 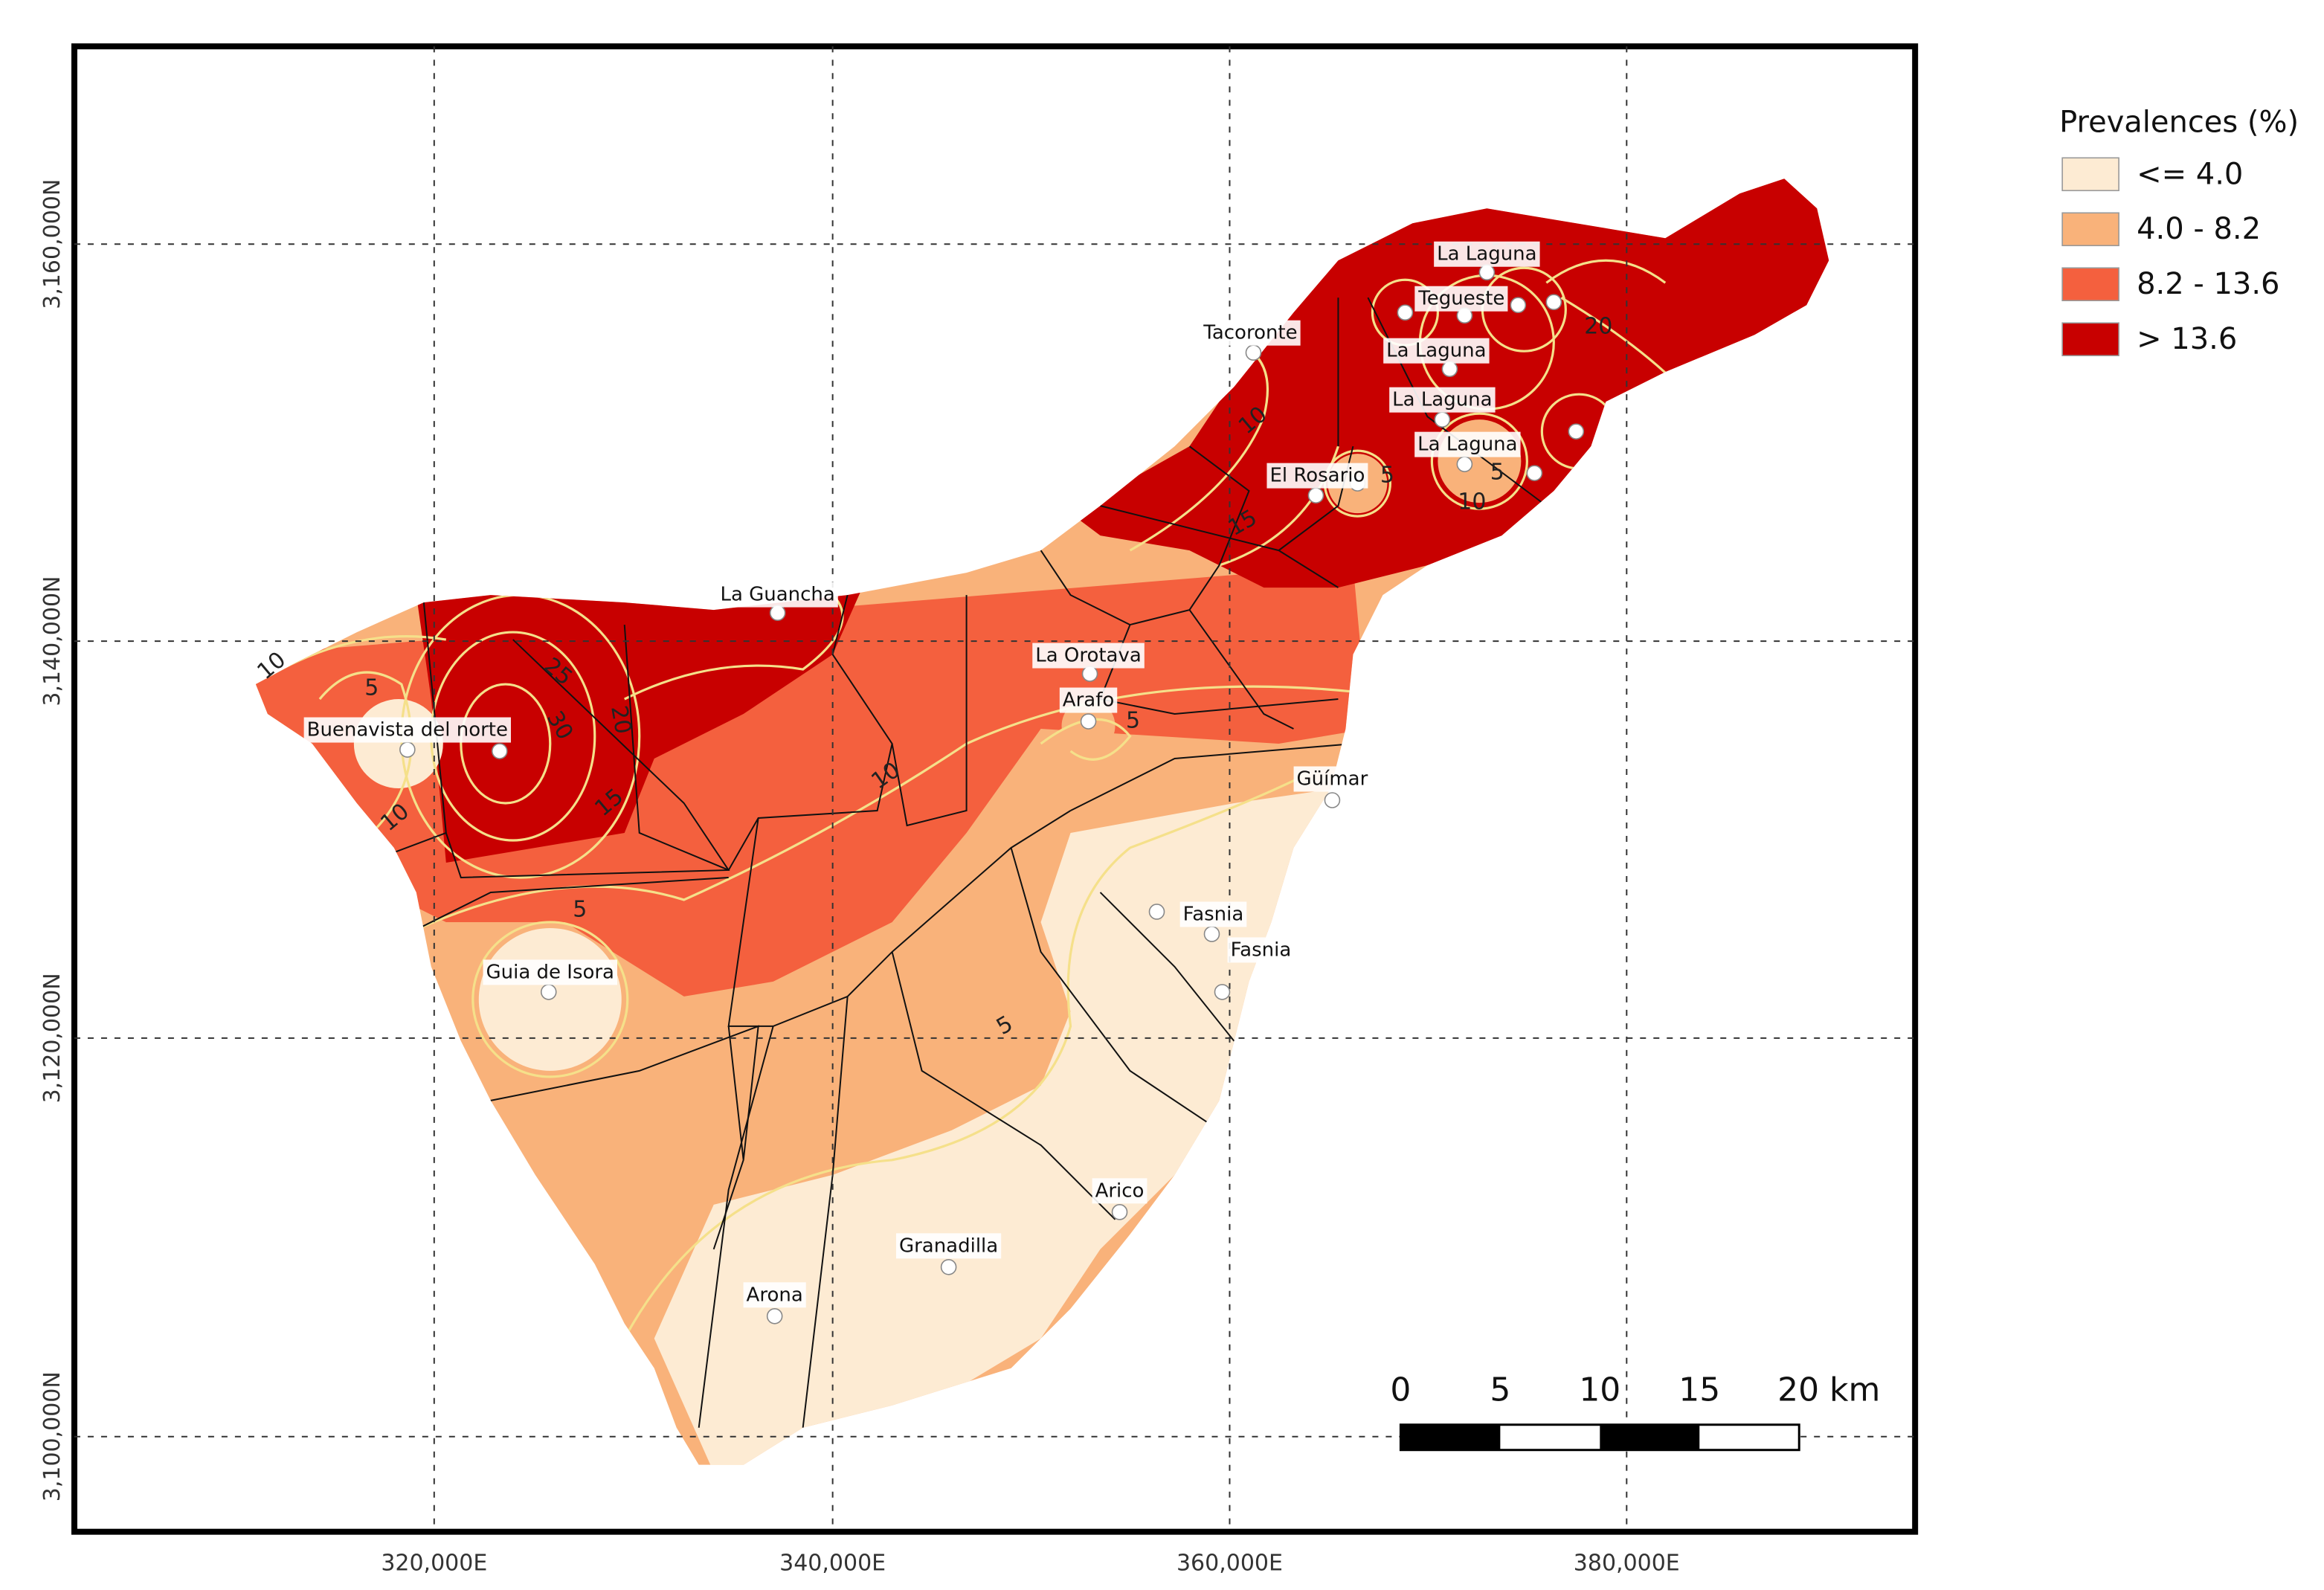 I want to click on x-label: 360,000E, so click(x=1230, y=1564).